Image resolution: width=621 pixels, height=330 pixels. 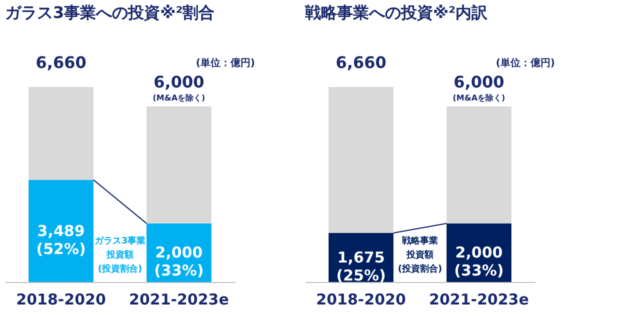 What do you see at coordinates (120, 241) in the screenshot?
I see `annotation: ガラス3事業` at bounding box center [120, 241].